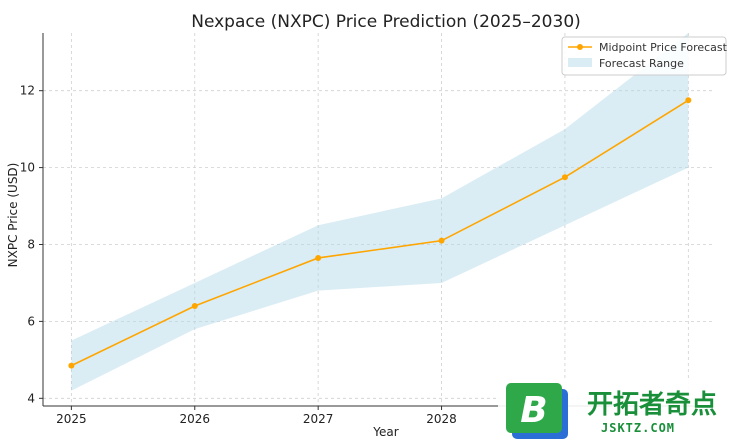  Describe the element at coordinates (31, 321) in the screenshot. I see `y-tick-label: 6` at that location.